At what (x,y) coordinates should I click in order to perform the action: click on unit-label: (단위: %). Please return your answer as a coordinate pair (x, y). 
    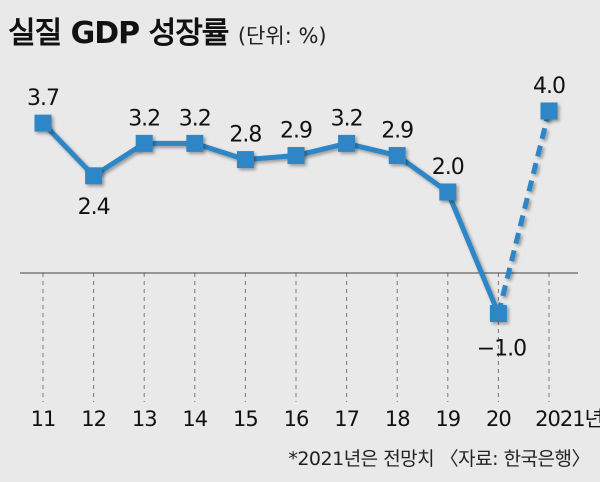
    Looking at the image, I should click on (282, 36).